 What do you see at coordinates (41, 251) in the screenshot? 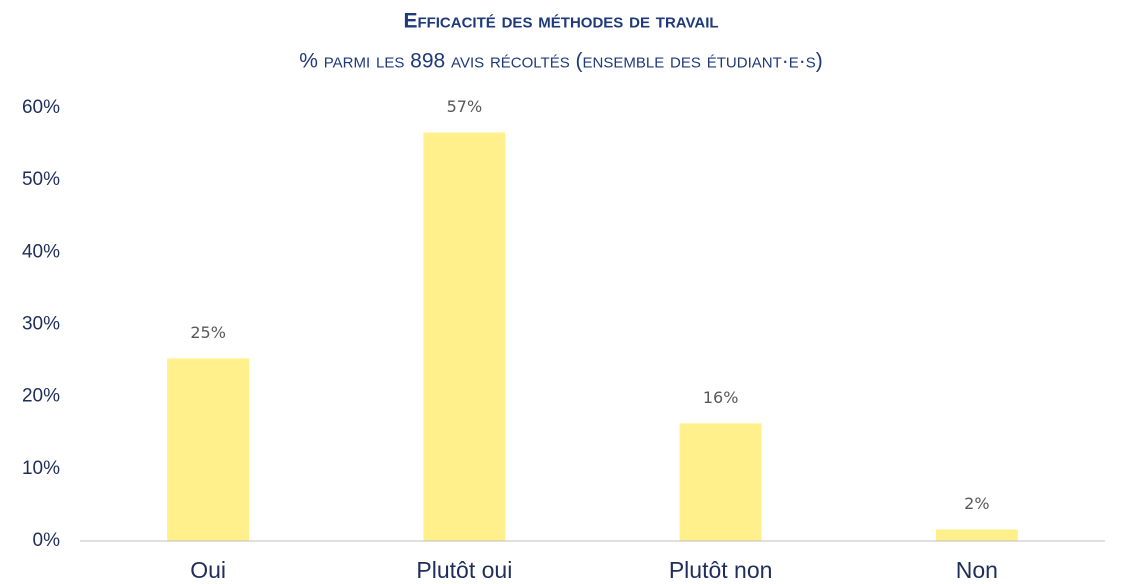
I see `y-tick-label: 40%` at bounding box center [41, 251].